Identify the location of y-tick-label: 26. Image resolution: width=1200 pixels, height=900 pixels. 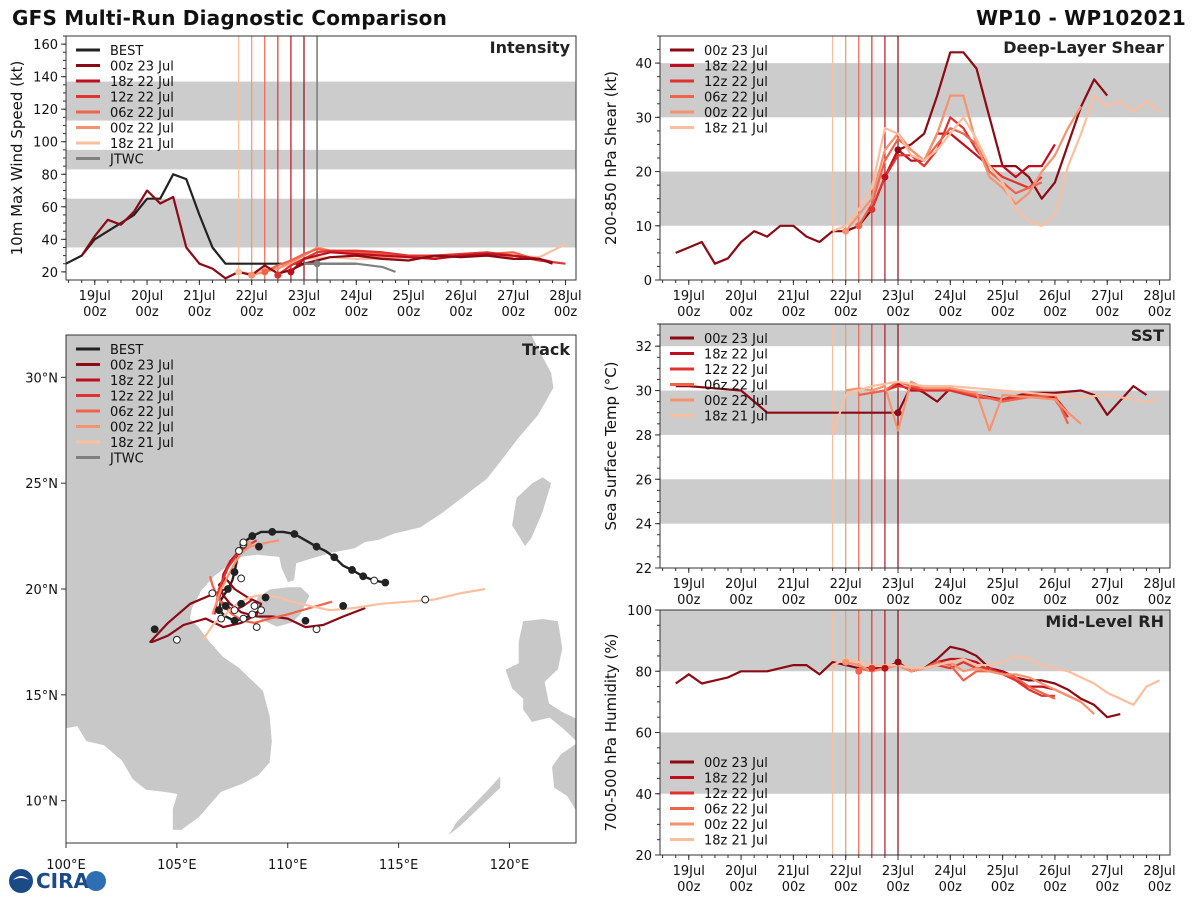
(643, 480).